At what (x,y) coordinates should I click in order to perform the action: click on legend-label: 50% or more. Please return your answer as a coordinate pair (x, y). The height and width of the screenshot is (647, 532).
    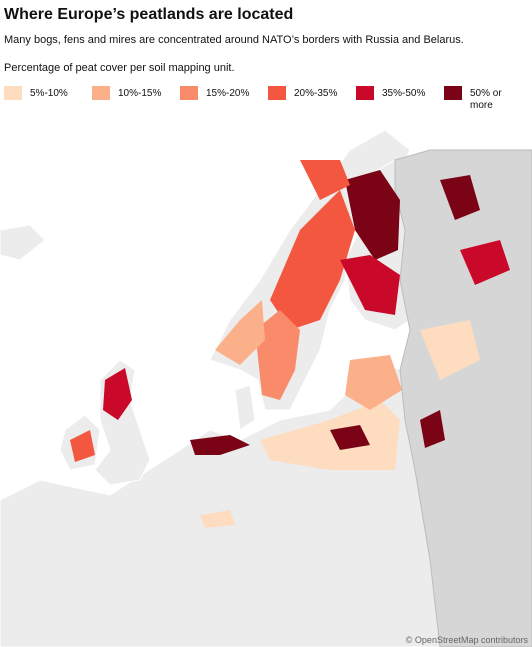
    Looking at the image, I should click on (486, 99).